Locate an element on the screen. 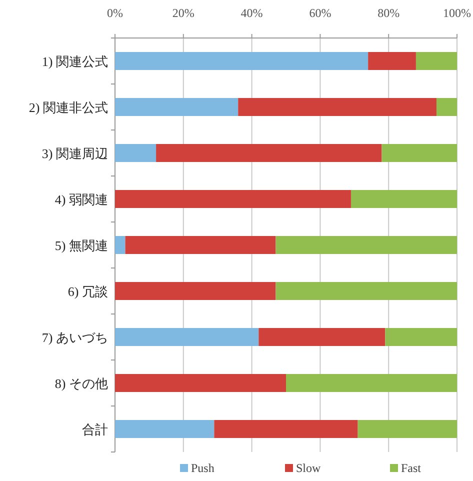 This screenshot has height=481, width=473. y-tick-label: 7) あいづち is located at coordinates (75, 337).